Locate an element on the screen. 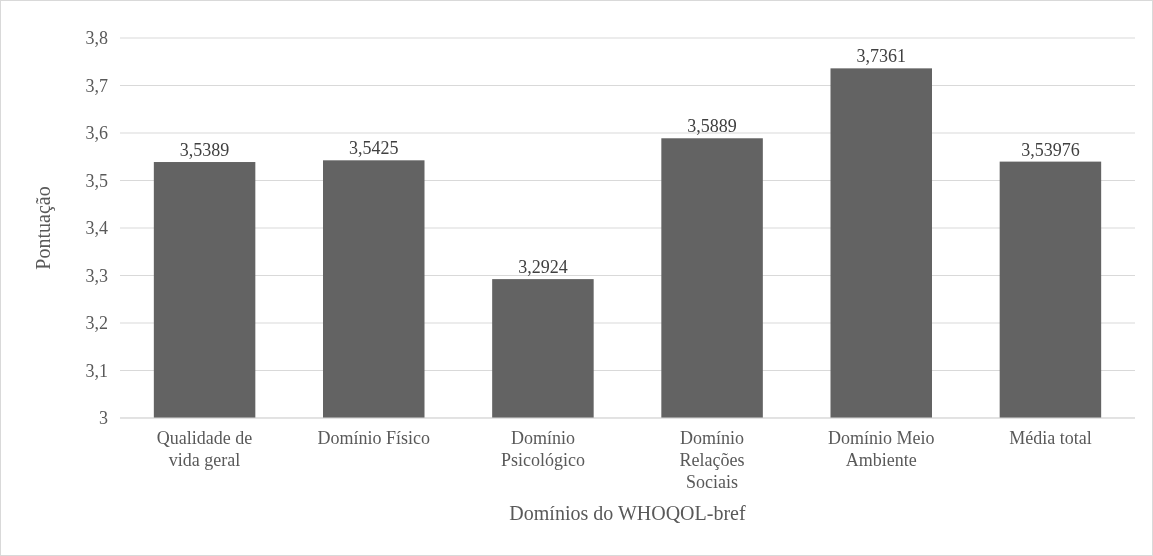 Image resolution: width=1153 pixels, height=556 pixels. y-tick-label: 3,7 is located at coordinates (96, 85).